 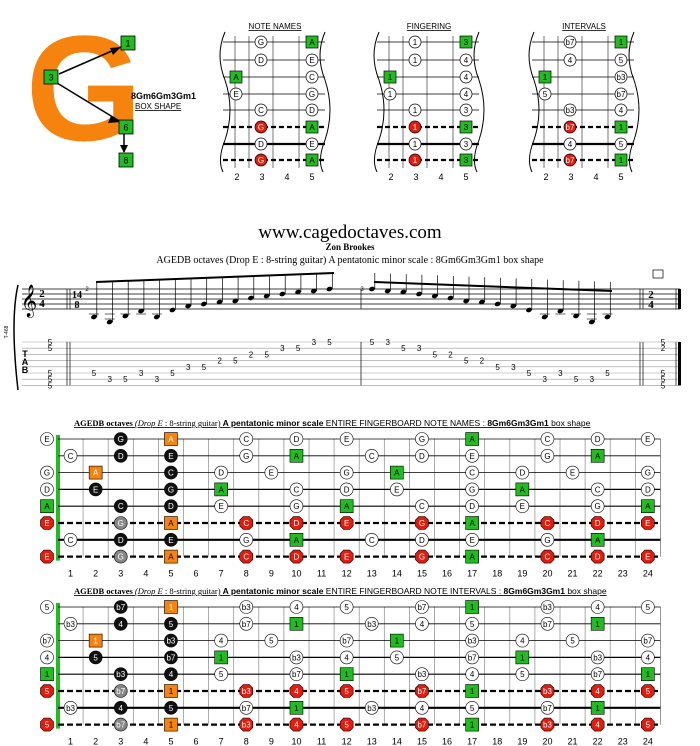 I want to click on board-fret-number: 16, so click(x=447, y=574).